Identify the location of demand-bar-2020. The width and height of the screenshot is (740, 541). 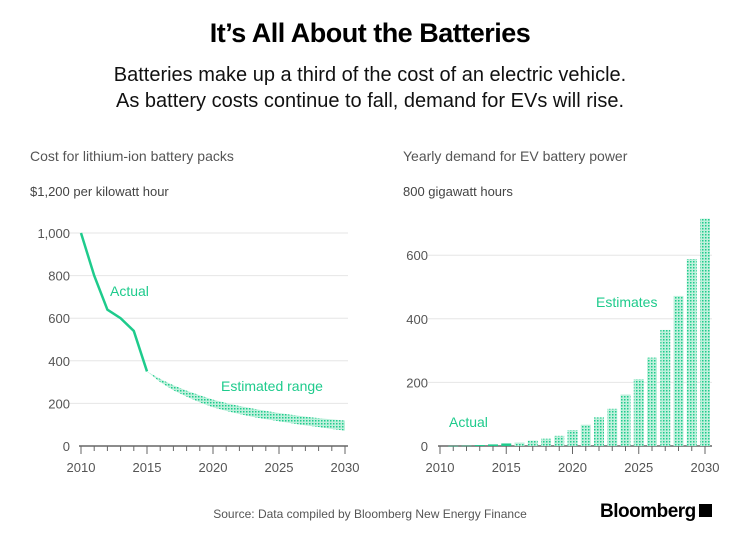
(572, 438).